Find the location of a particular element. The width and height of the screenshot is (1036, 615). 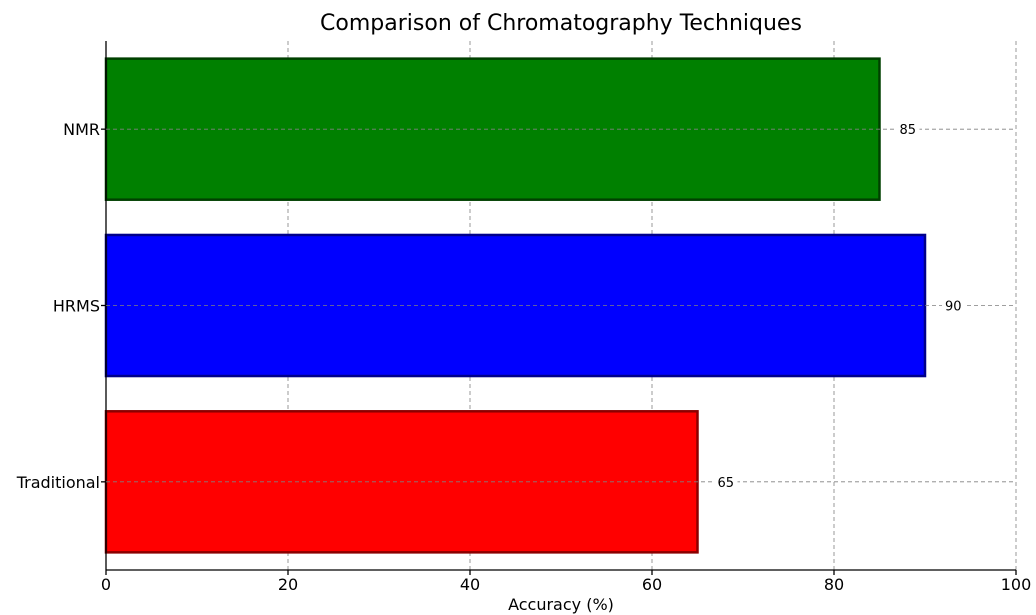

chart-title: Comparison of Chromatography Techniques is located at coordinates (561, 23).